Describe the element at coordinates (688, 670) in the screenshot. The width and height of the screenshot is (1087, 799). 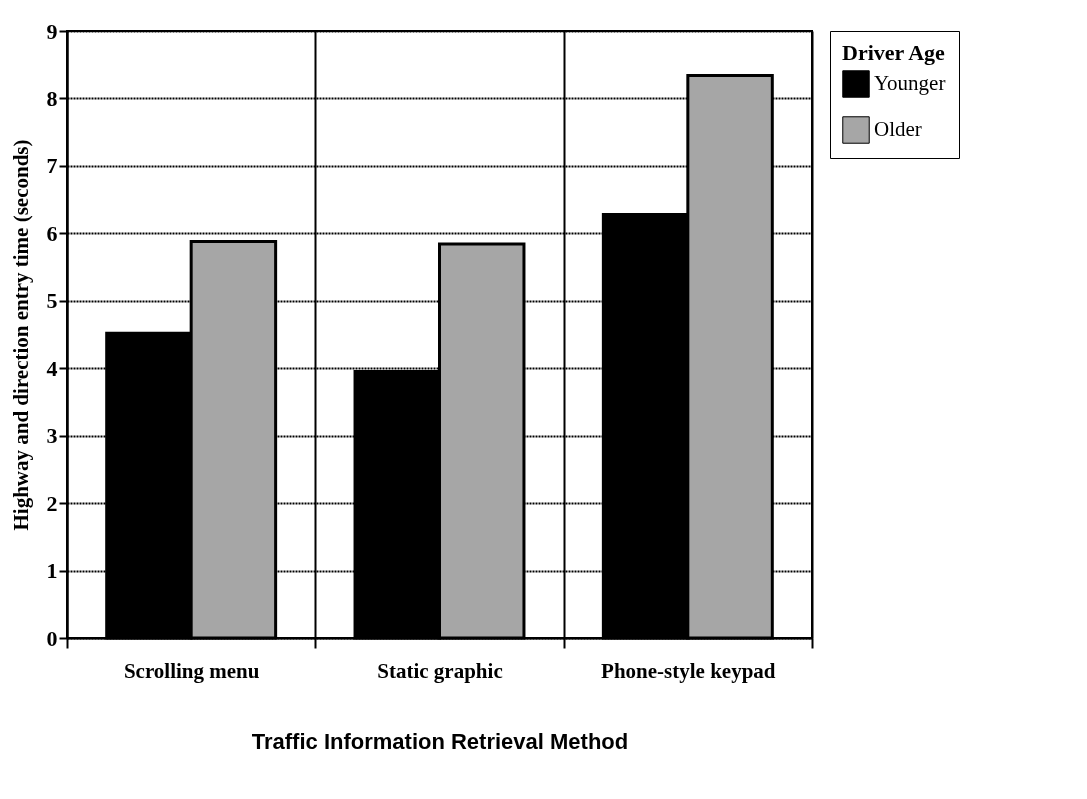
I see `x-tick-label: Phone-style keypad` at that location.